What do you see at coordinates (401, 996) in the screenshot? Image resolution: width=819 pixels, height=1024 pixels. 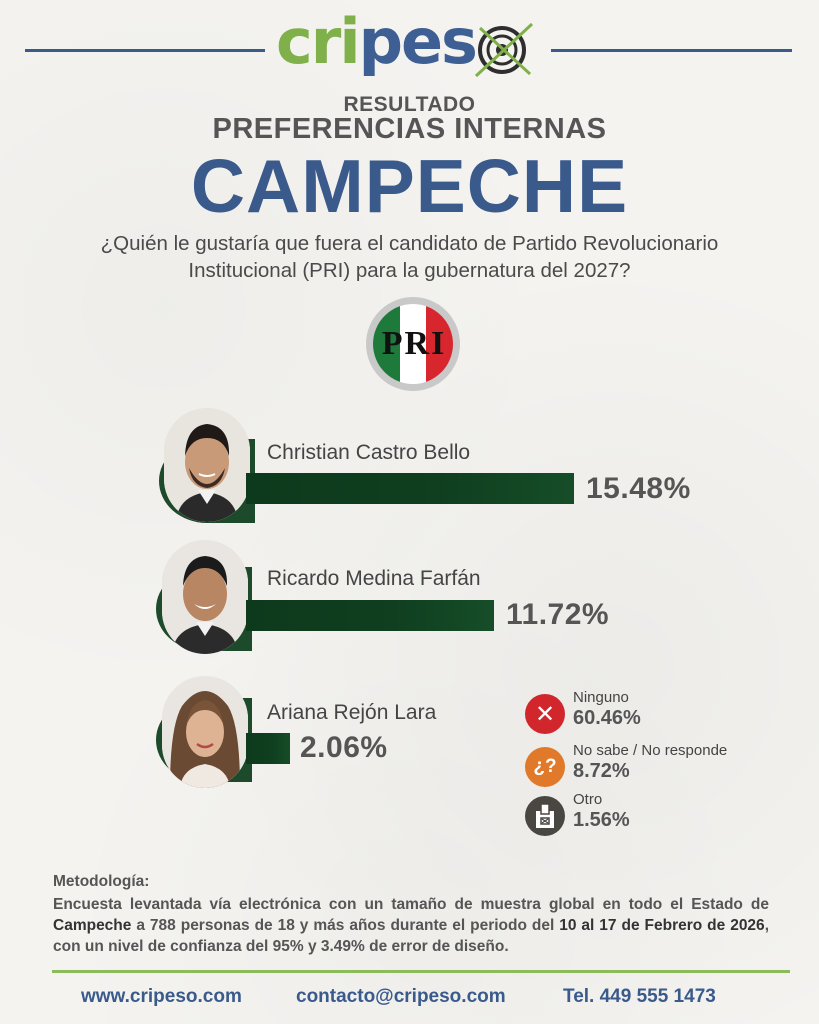 I see `footer-email-link: contacto@cripeso.com` at bounding box center [401, 996].